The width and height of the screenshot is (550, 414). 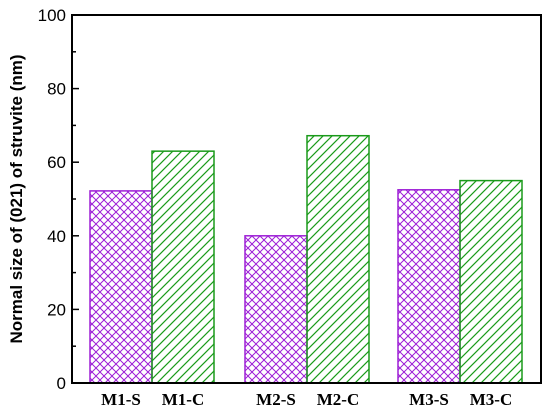 I want to click on bar-m1-s, so click(x=121, y=287).